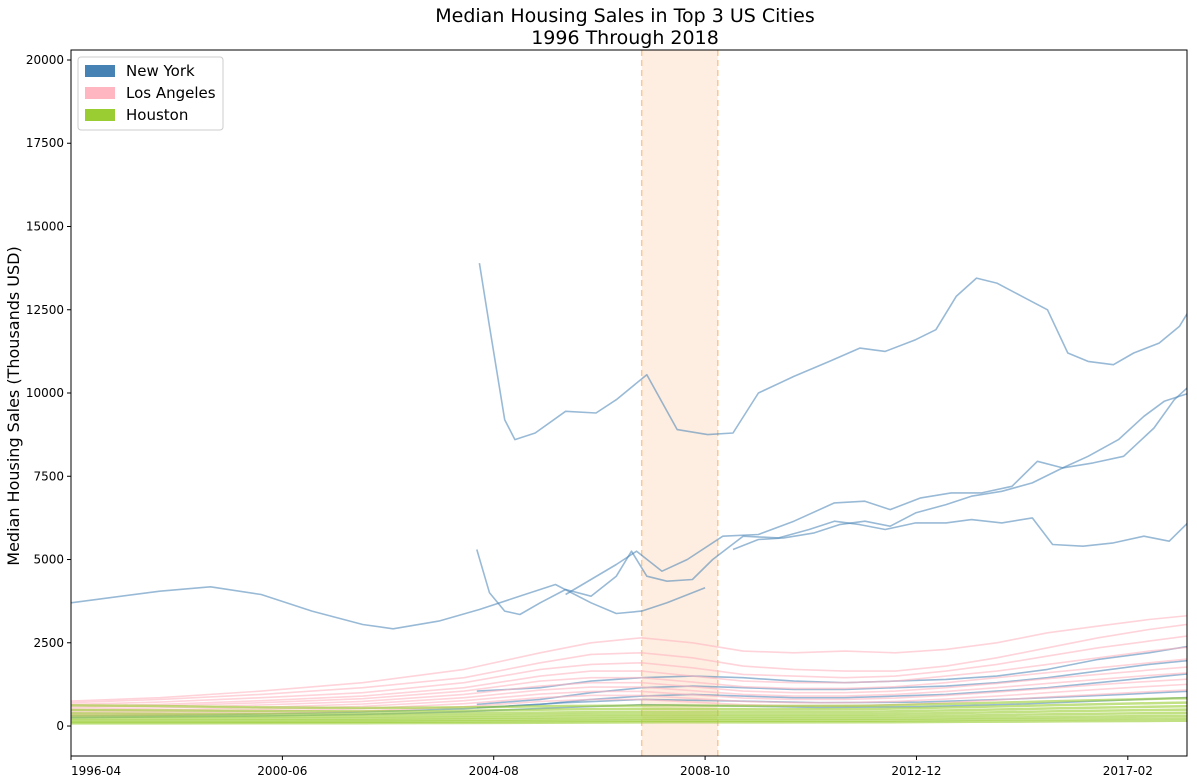  I want to click on y-tick-label: 2500, so click(48, 643).